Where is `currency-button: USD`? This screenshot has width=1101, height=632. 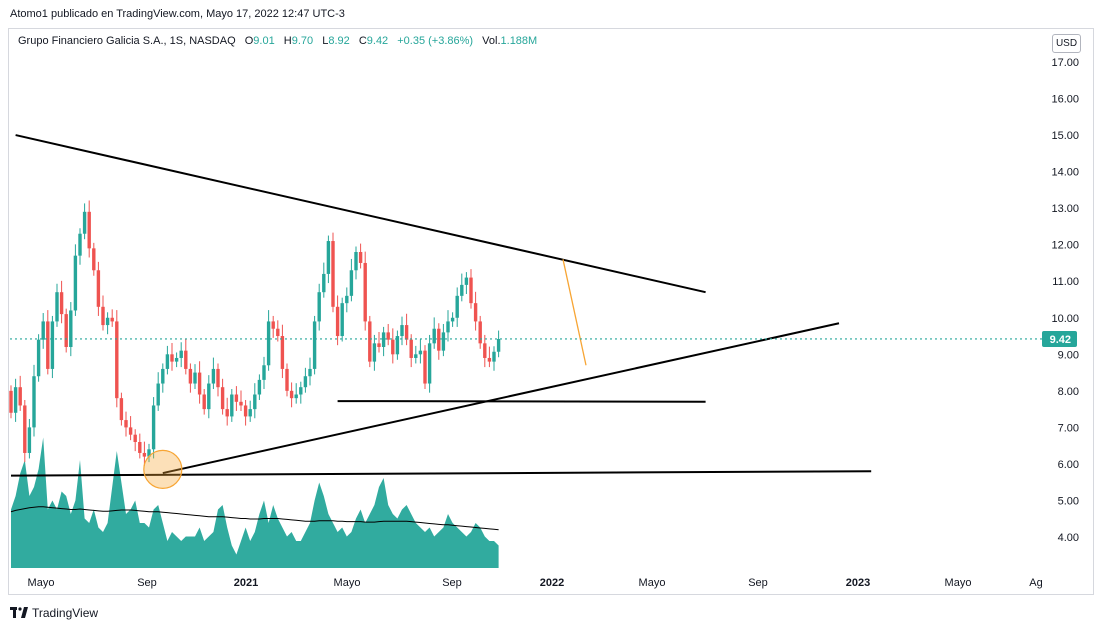 currency-button: USD is located at coordinates (1066, 43).